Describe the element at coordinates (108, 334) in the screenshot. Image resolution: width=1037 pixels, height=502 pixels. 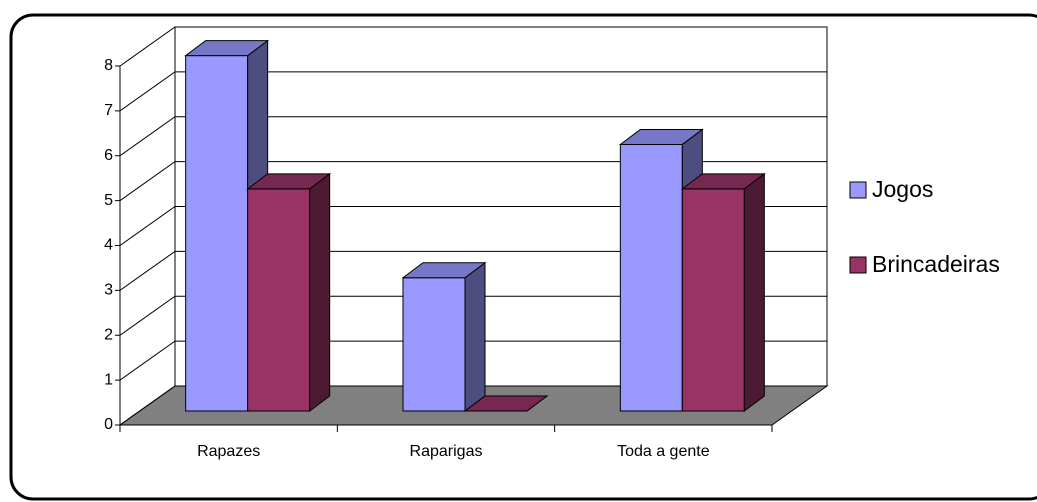
I see `y-tick-label: 2` at that location.